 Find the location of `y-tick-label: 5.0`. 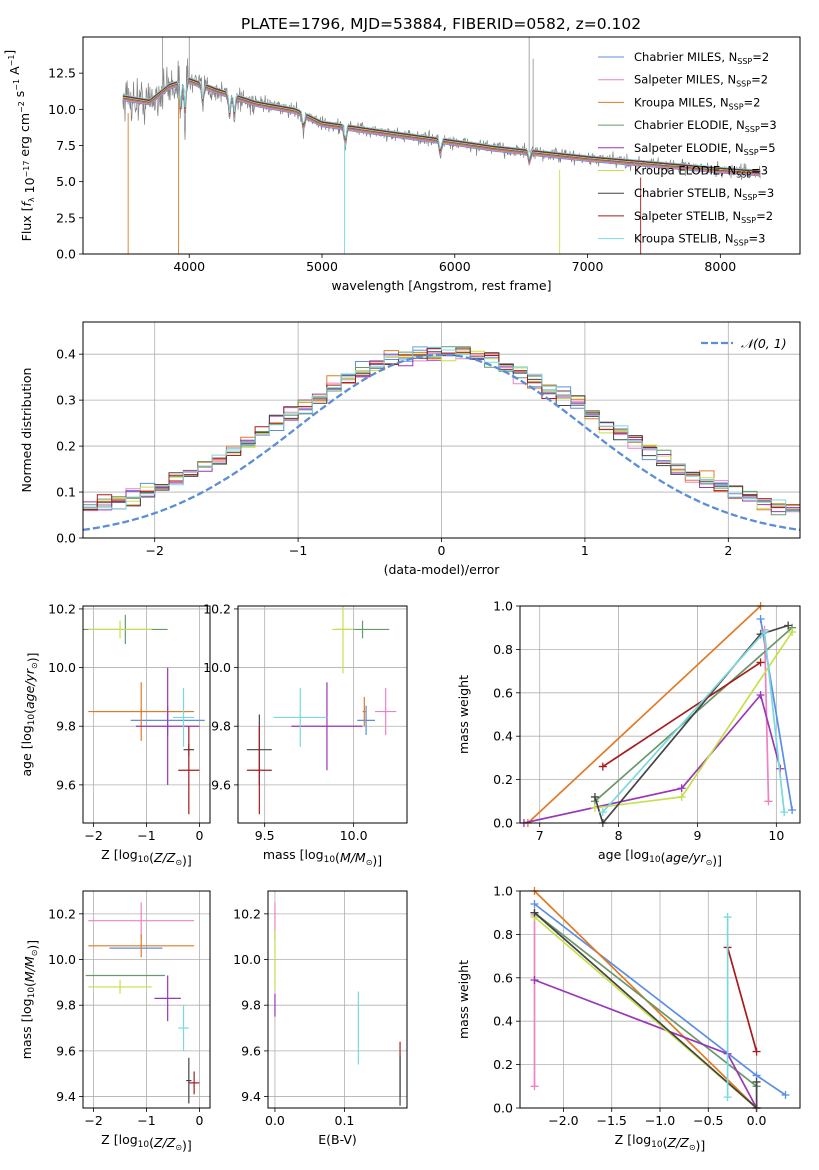

y-tick-label: 5.0 is located at coordinates (66, 181).